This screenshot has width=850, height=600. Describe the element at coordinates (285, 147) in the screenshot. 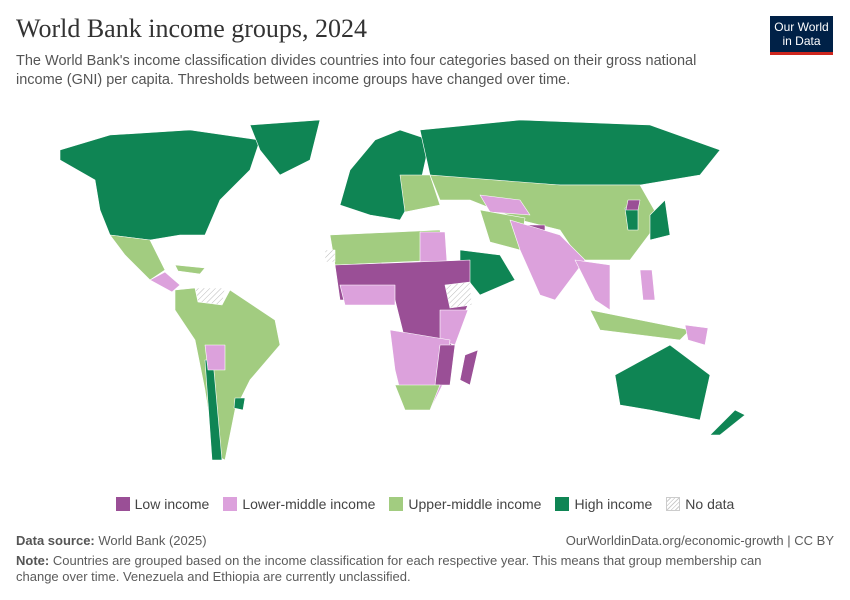

I see `region-greenland` at that location.